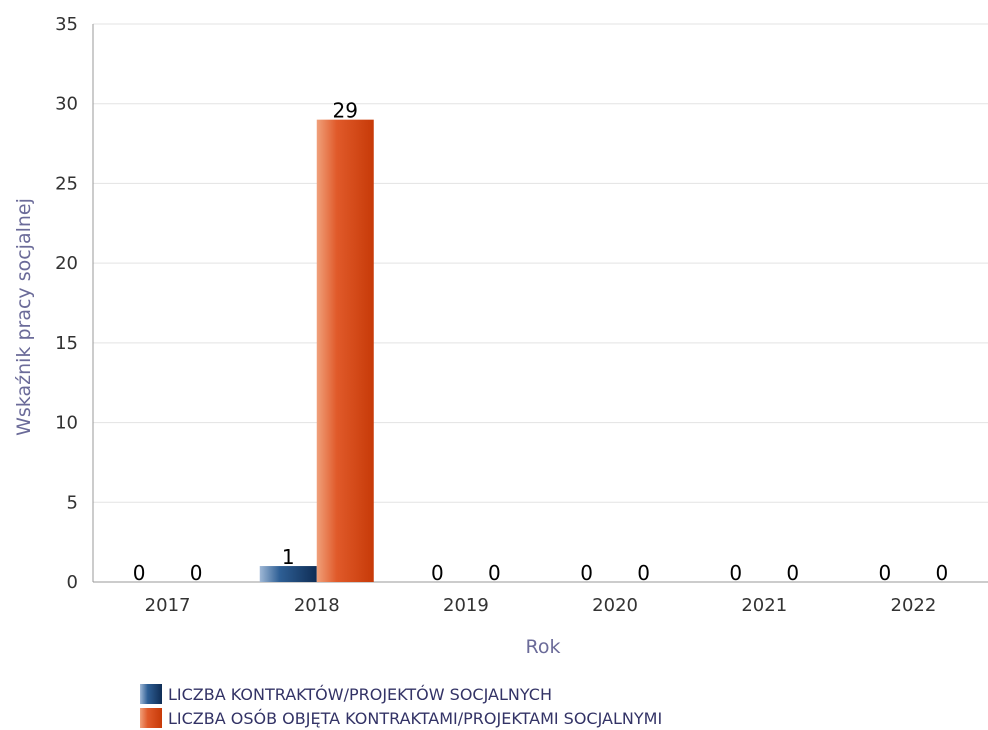  I want to click on y-tick-label: 5, so click(72, 502).